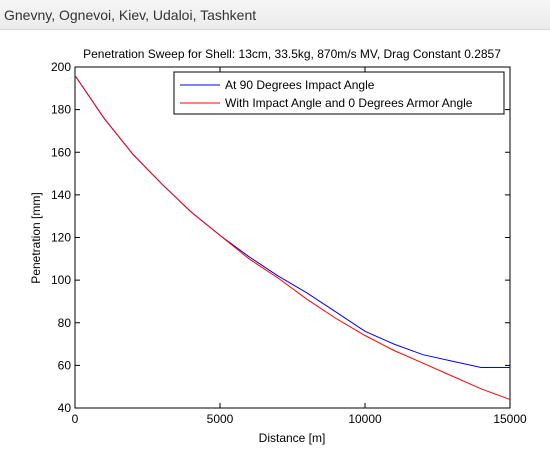 The image size is (550, 458). Describe the element at coordinates (292, 438) in the screenshot. I see `x-axis-label: Distance [m]` at that location.